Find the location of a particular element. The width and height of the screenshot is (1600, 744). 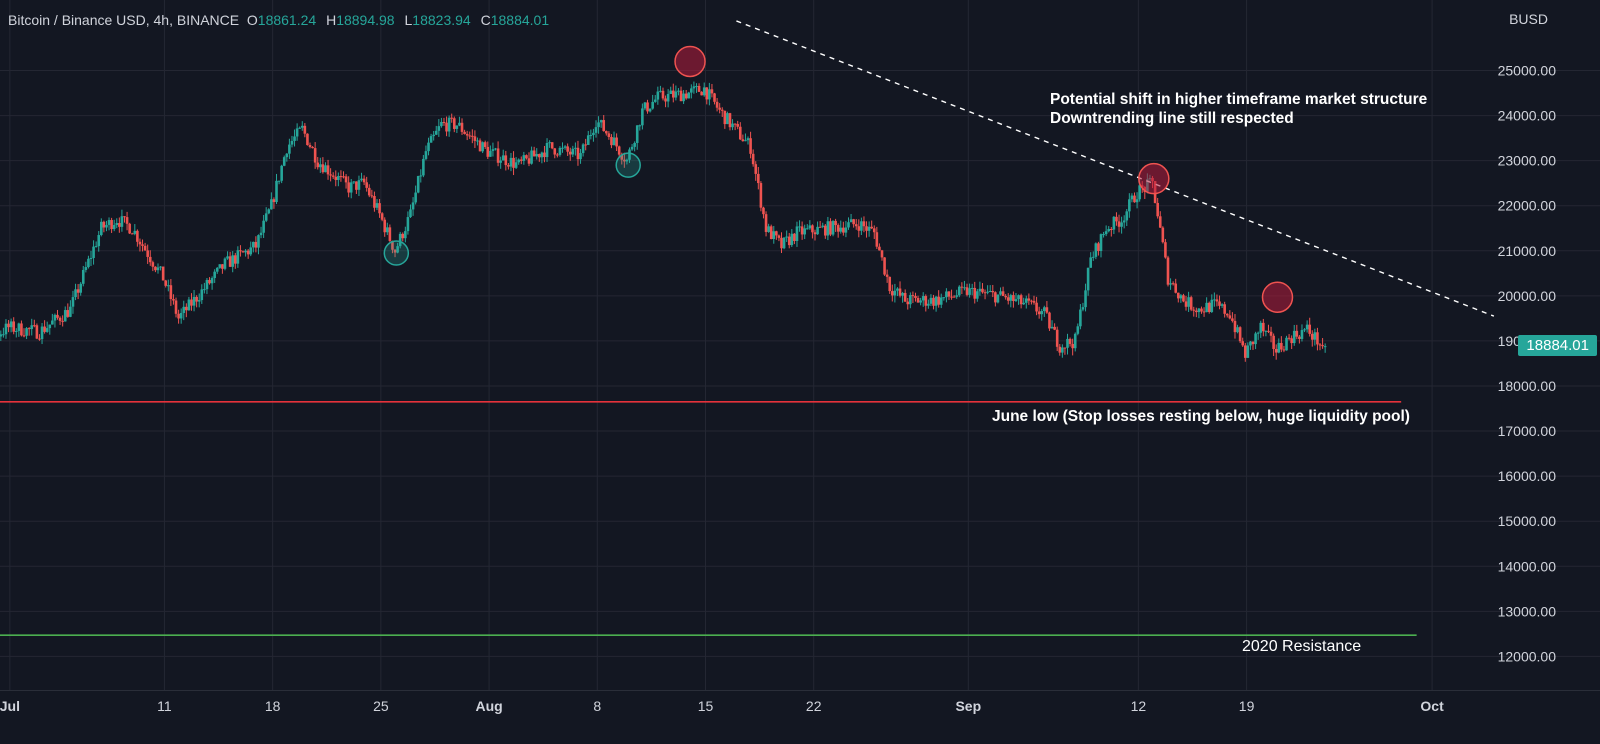

swing-high-circle is located at coordinates (1277, 297).